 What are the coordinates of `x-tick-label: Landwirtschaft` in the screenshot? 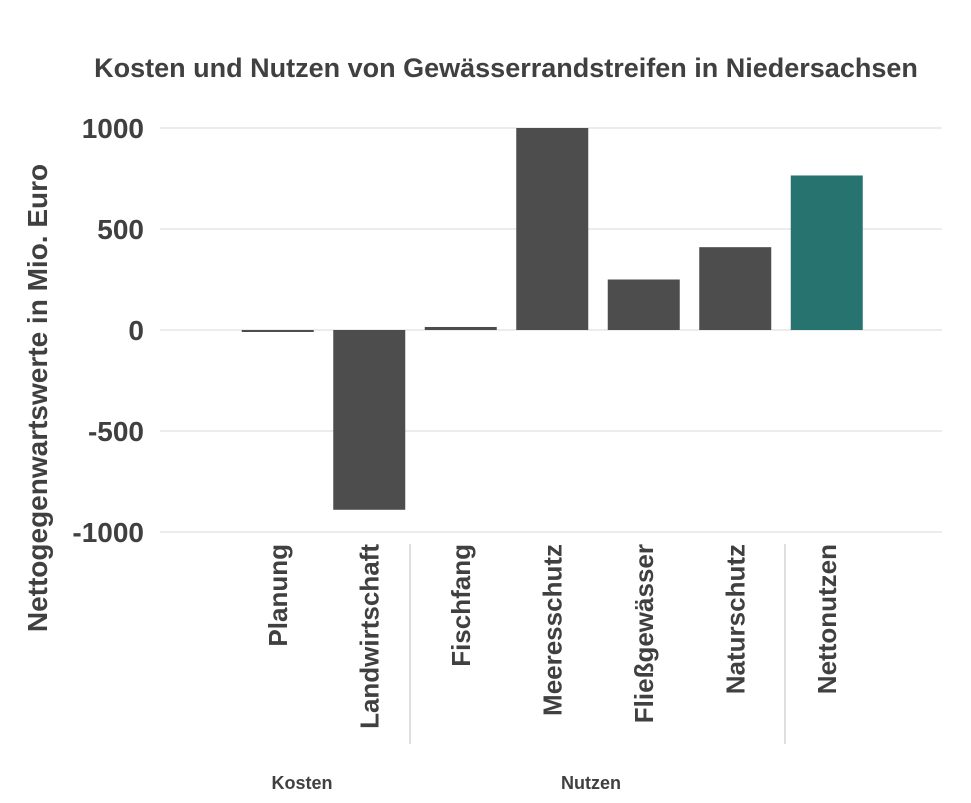 It's located at (369, 636).